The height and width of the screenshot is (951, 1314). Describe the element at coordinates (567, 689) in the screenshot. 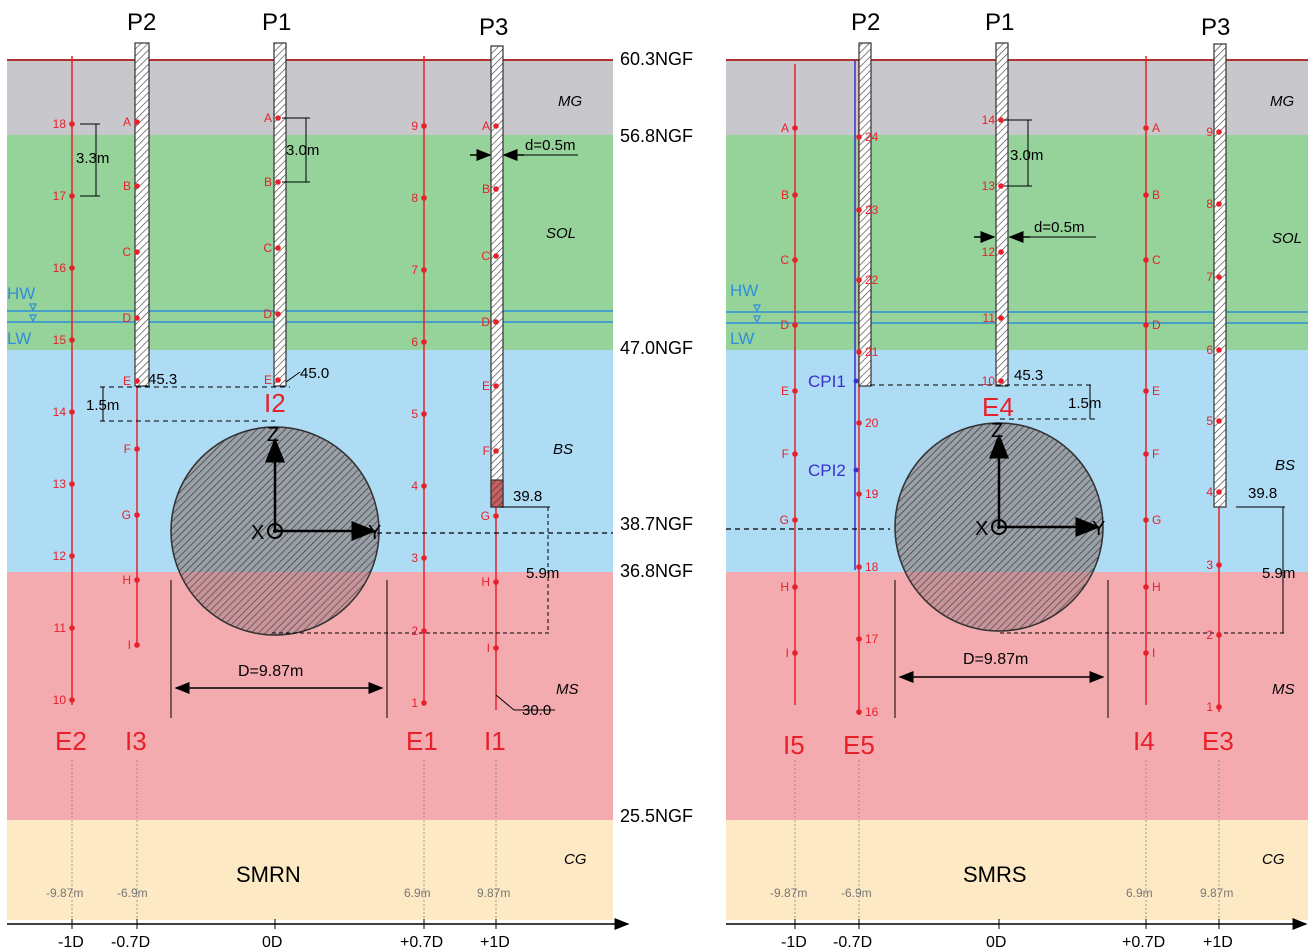

I see `layer-label-ms: MS` at that location.